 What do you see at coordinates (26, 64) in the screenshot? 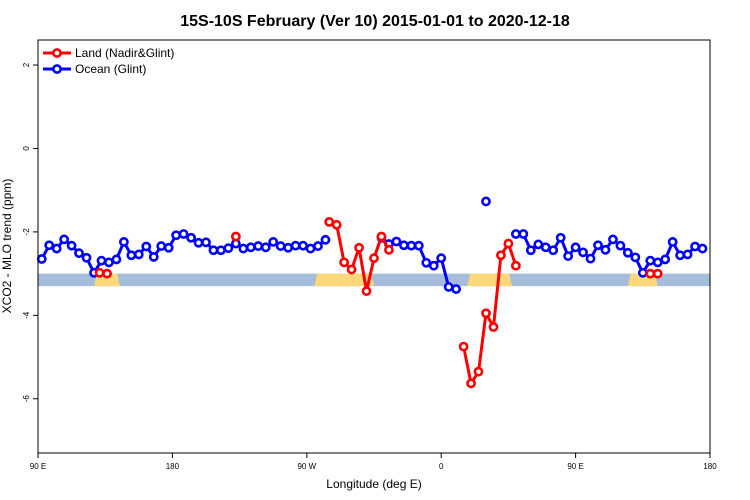
I see `y-tick-label: 2` at bounding box center [26, 64].